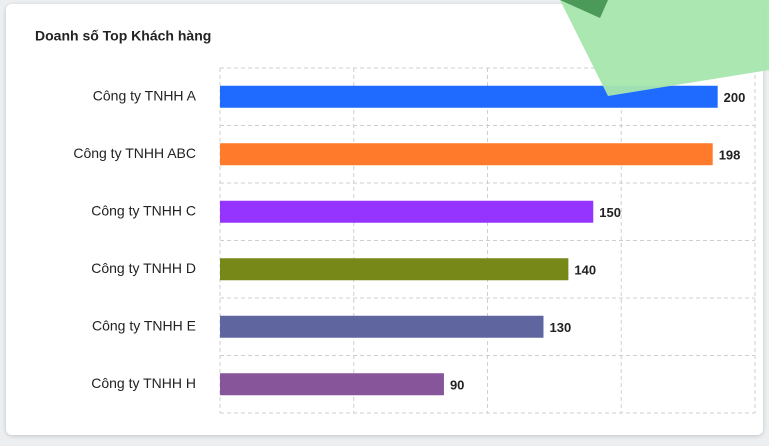 The image size is (769, 446). I want to click on chart-title: Doanh số Top Khách hàng, so click(123, 36).